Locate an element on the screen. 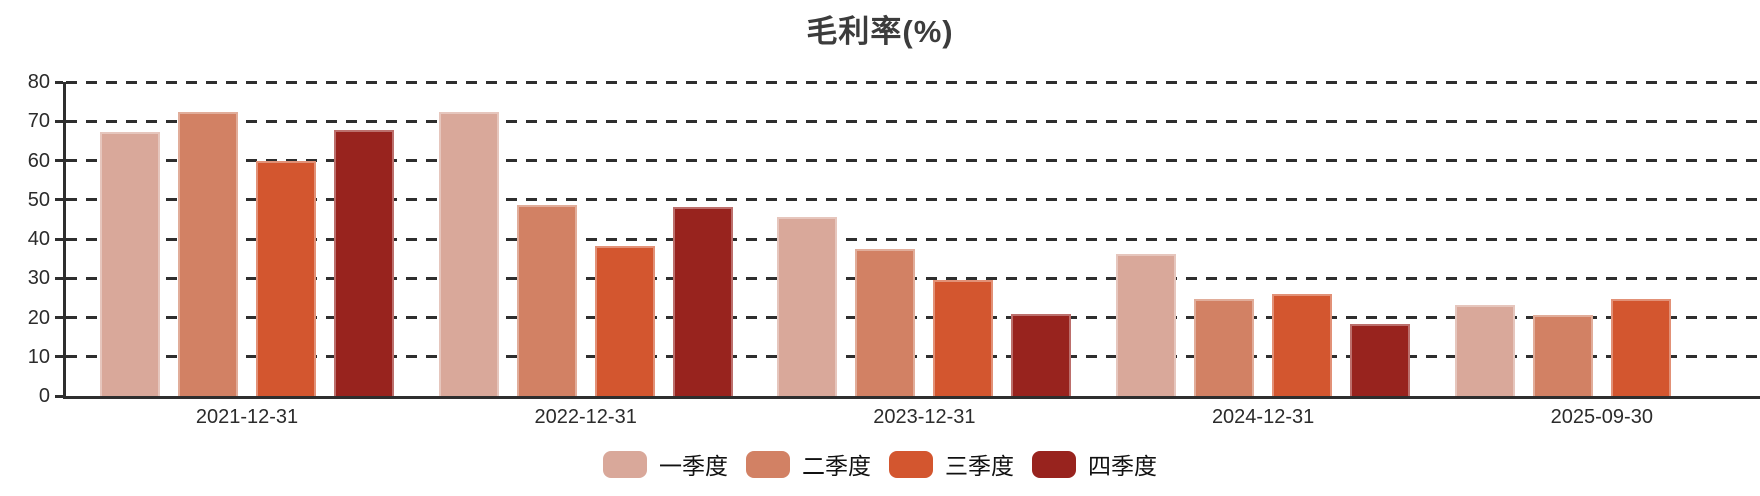 The image size is (1760, 496). x-axis-label: 2023-12-31 is located at coordinates (924, 417).